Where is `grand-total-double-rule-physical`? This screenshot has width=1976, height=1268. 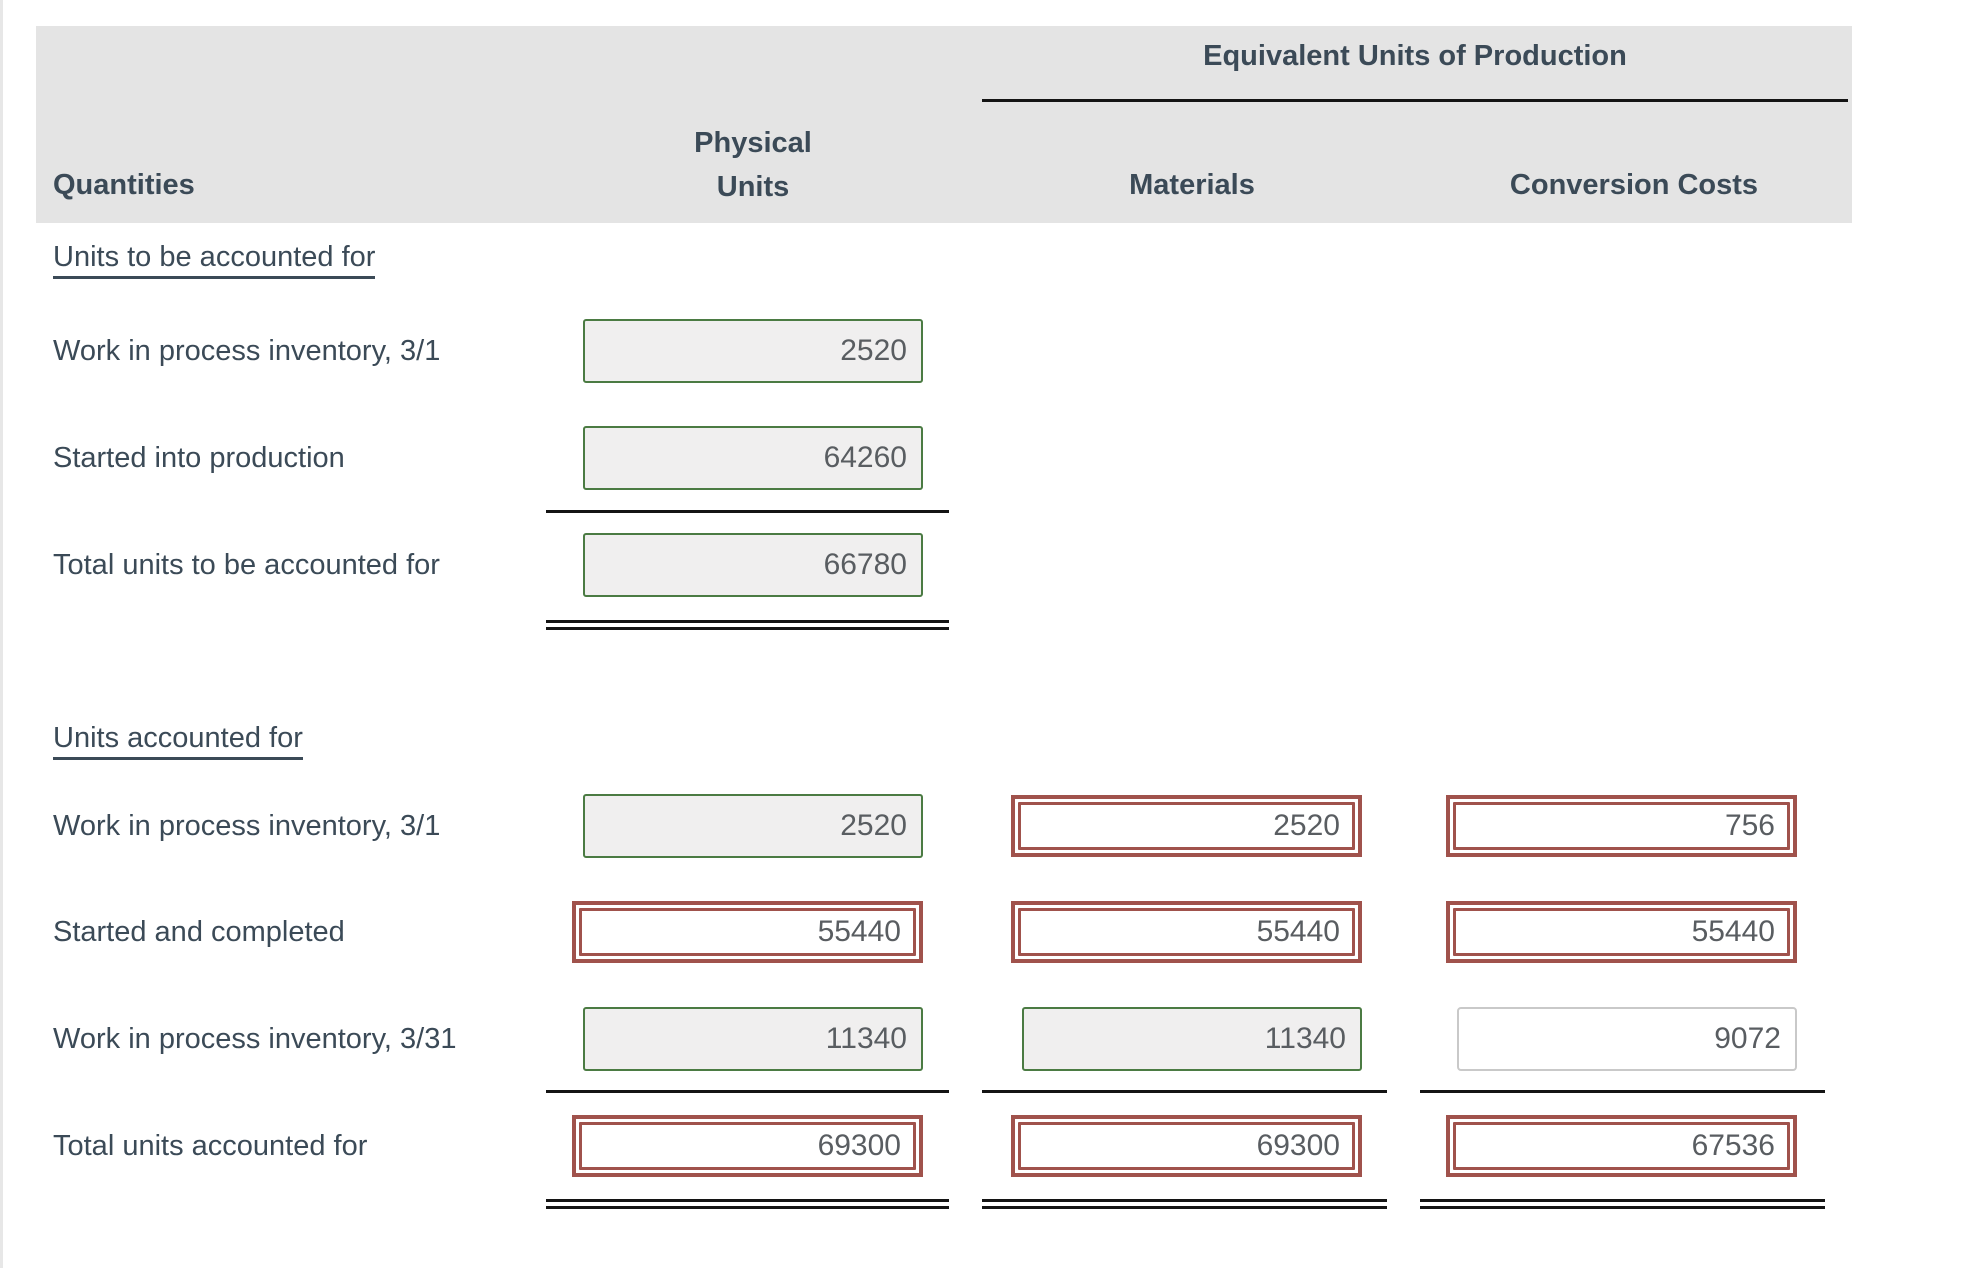
grand-total-double-rule-physical is located at coordinates (747, 1204).